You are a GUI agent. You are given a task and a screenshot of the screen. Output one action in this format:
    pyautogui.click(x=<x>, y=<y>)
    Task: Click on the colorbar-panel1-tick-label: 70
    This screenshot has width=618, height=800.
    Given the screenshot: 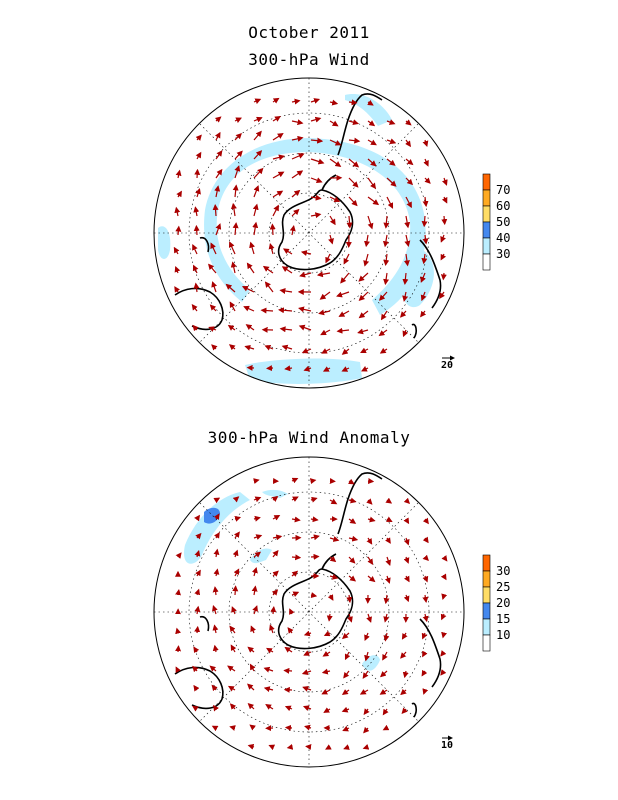 What is the action you would take?
    pyautogui.click(x=503, y=190)
    